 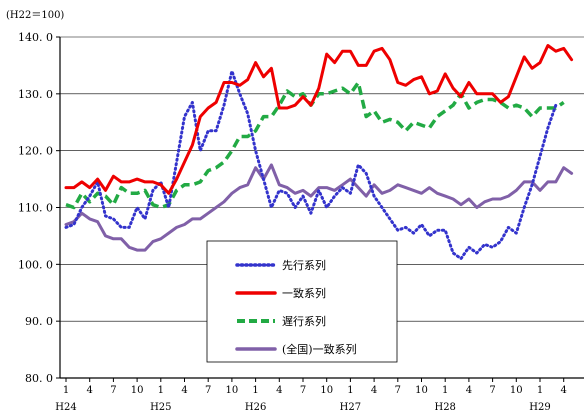 I want to click on y-tick-label: 130. 0, so click(x=35, y=94).